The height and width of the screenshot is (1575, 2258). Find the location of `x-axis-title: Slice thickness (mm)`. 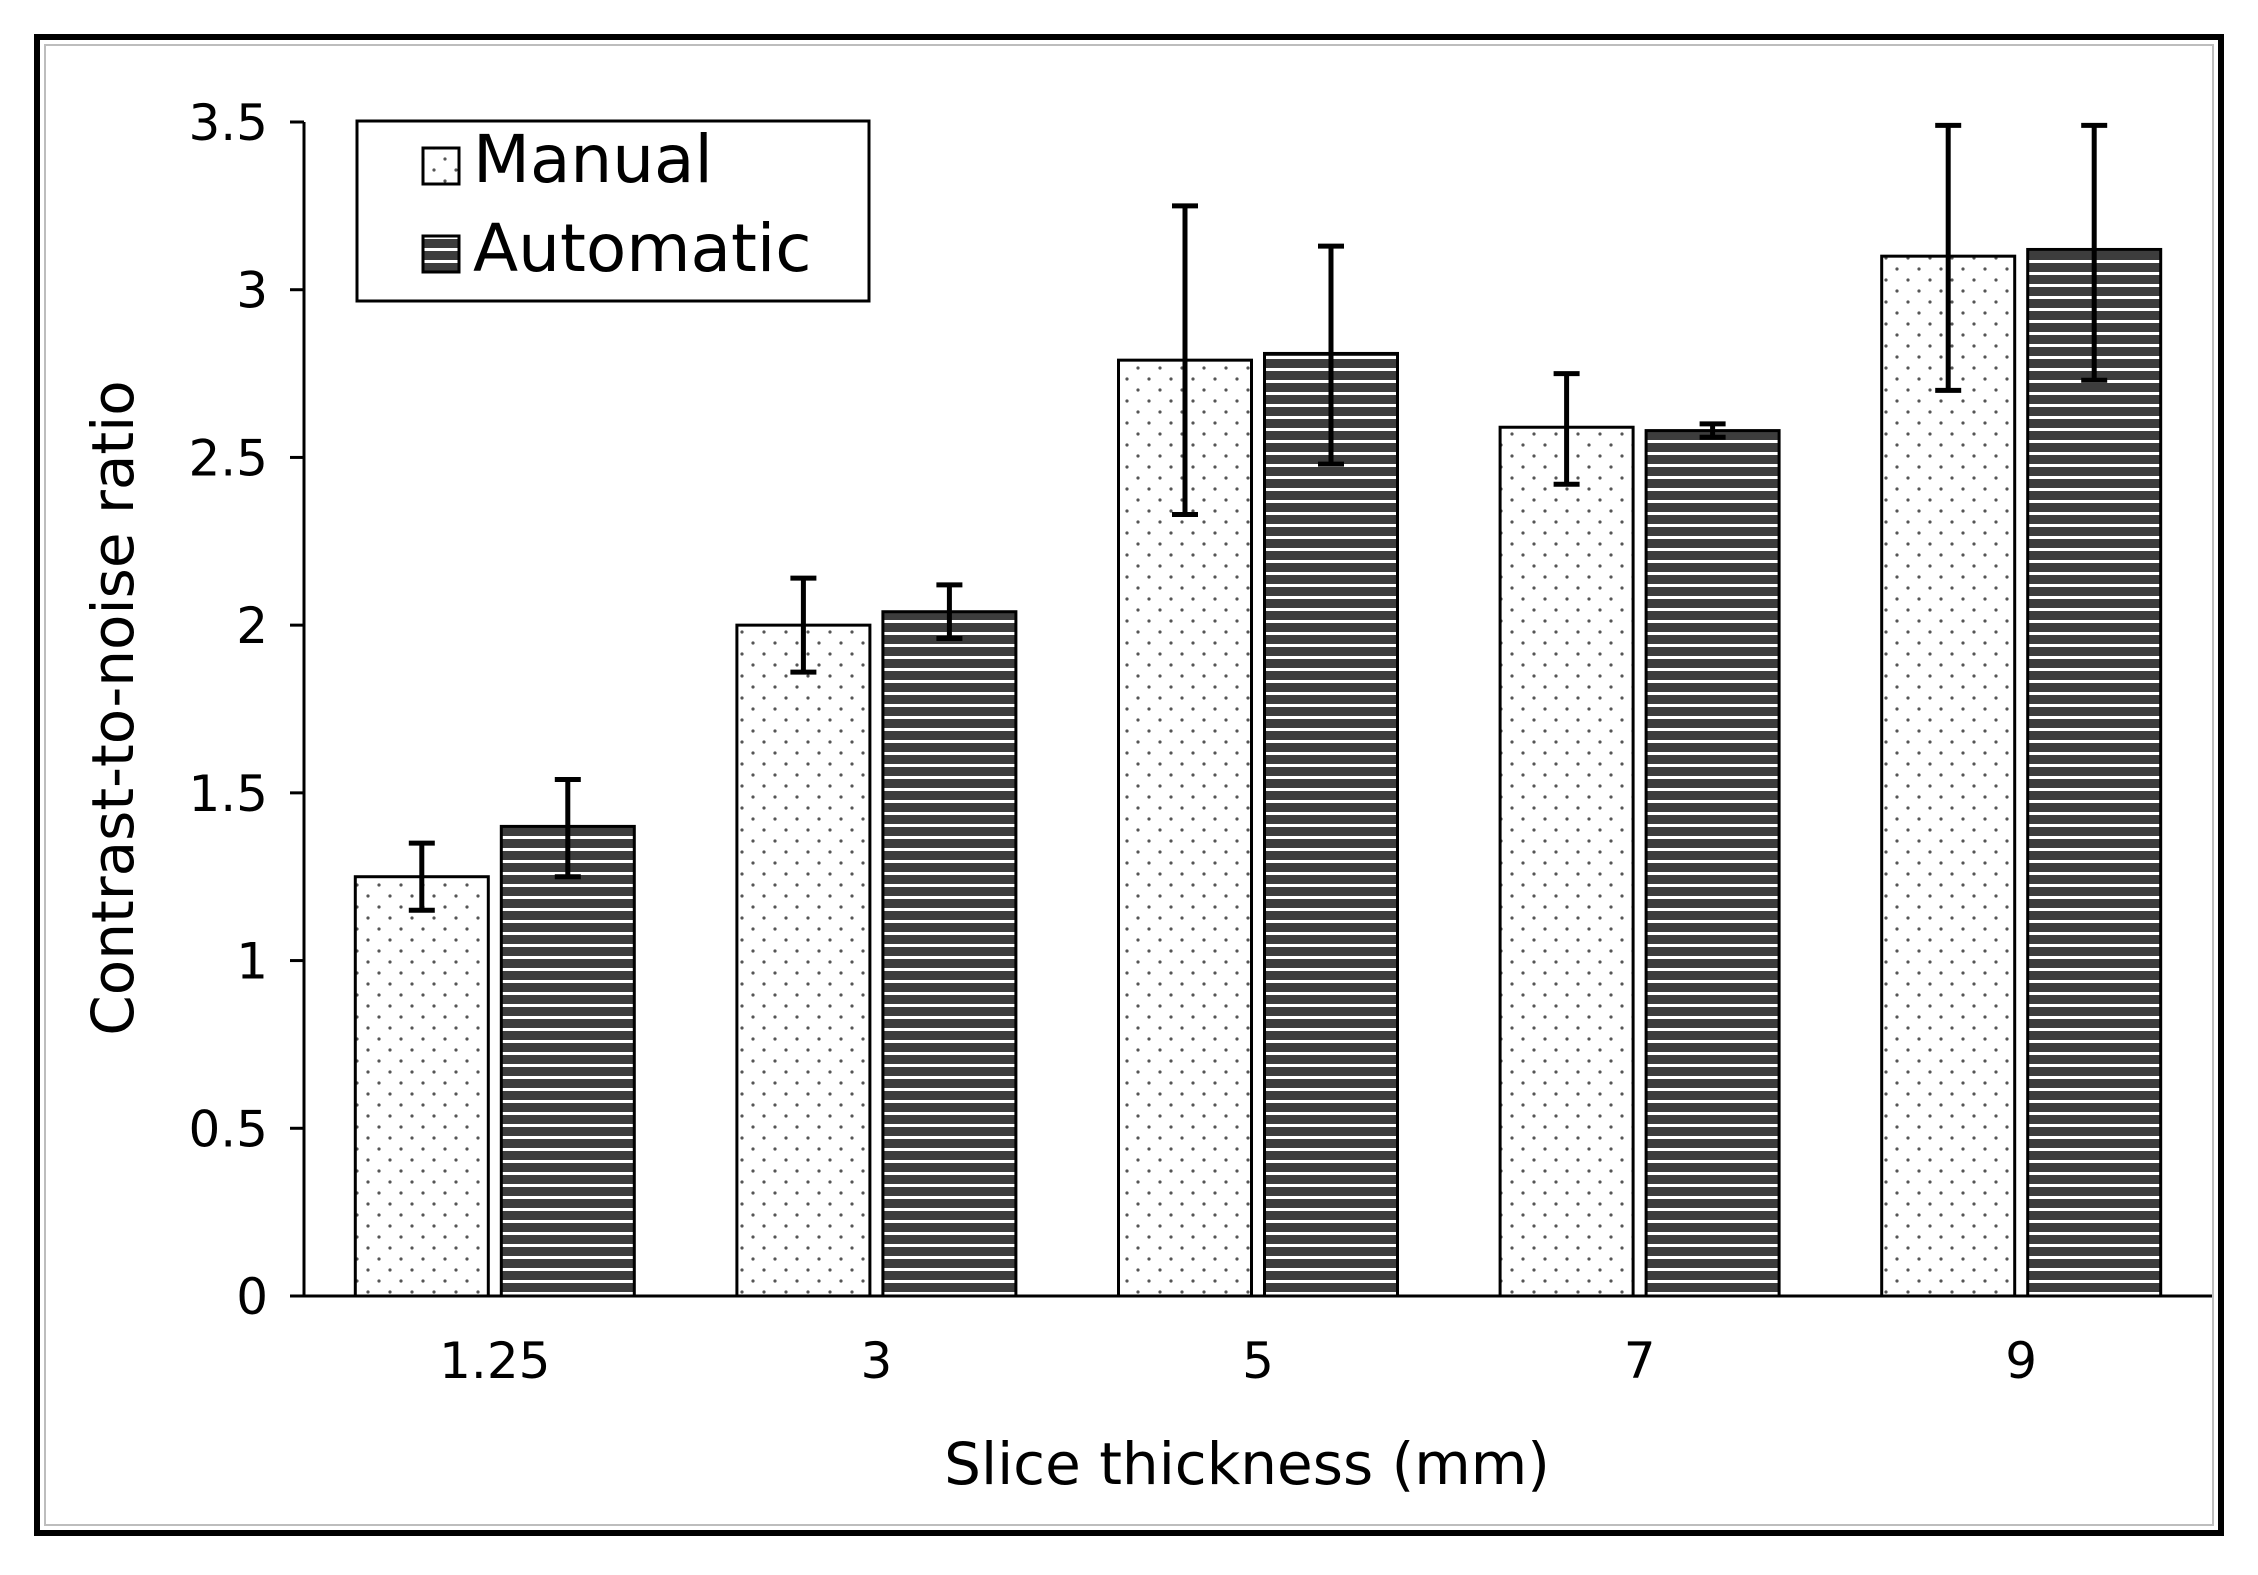

x-axis-title: Slice thickness (mm) is located at coordinates (1247, 1464).